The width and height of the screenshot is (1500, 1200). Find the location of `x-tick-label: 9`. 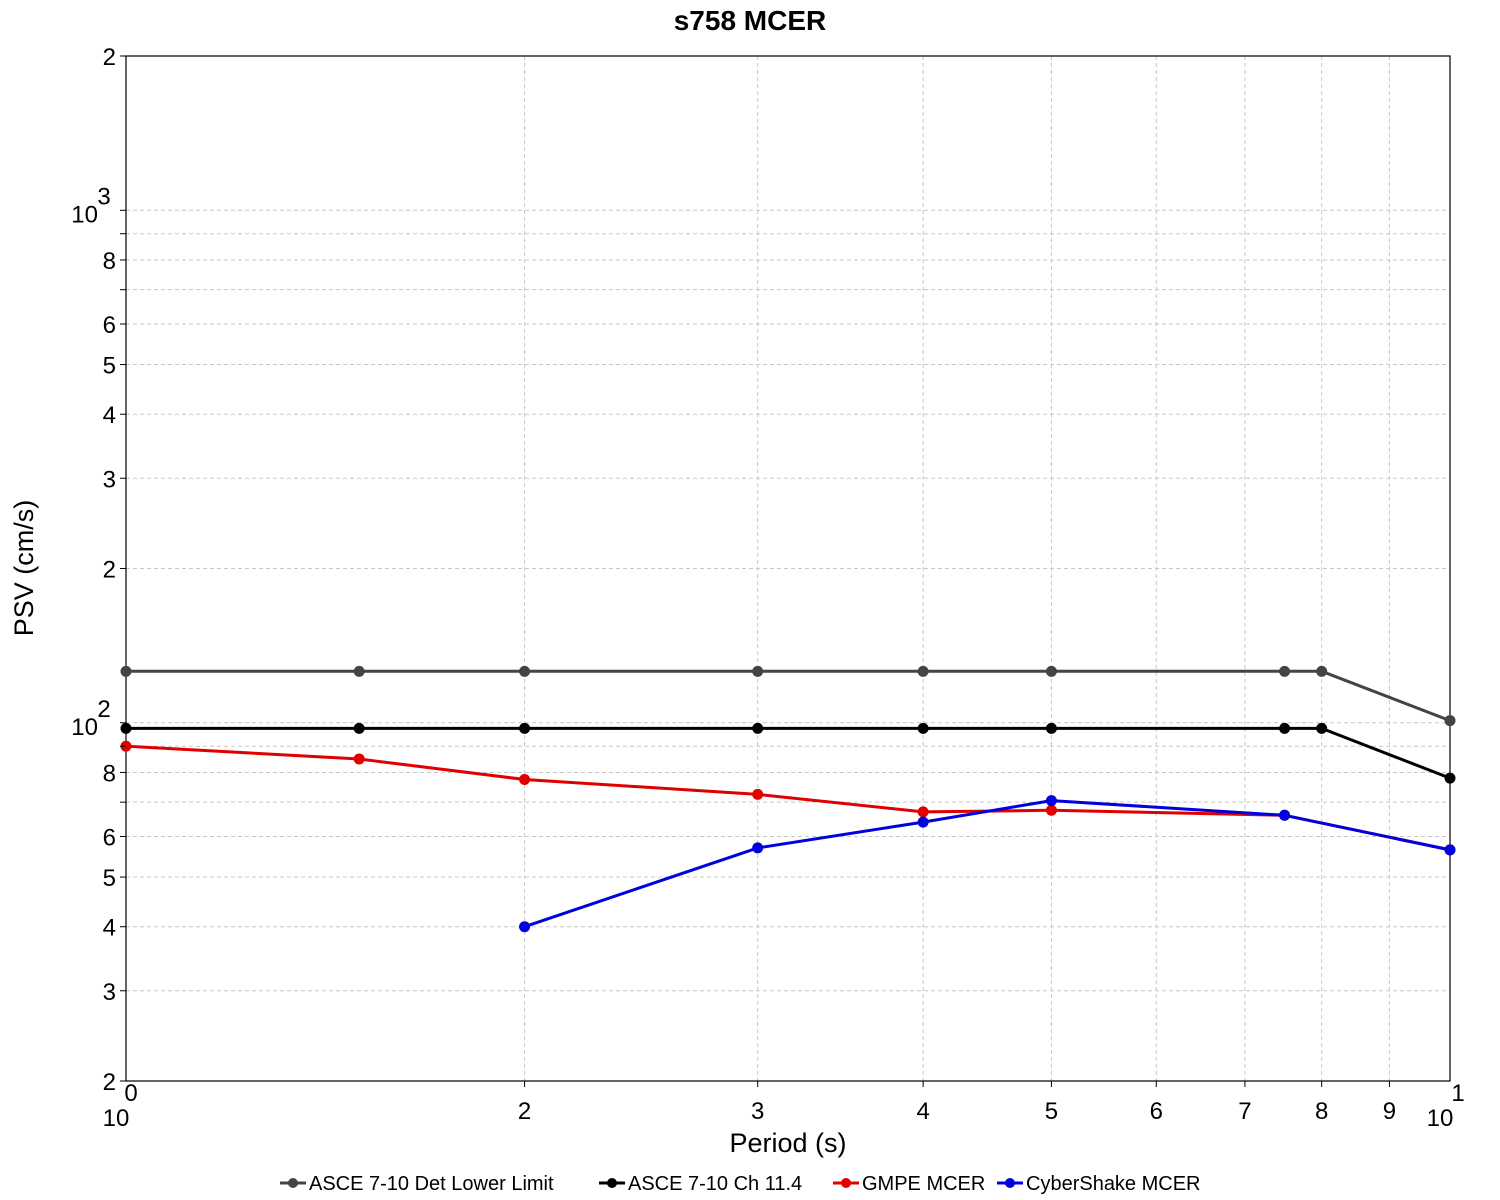

x-tick-label: 9 is located at coordinates (1389, 1111).